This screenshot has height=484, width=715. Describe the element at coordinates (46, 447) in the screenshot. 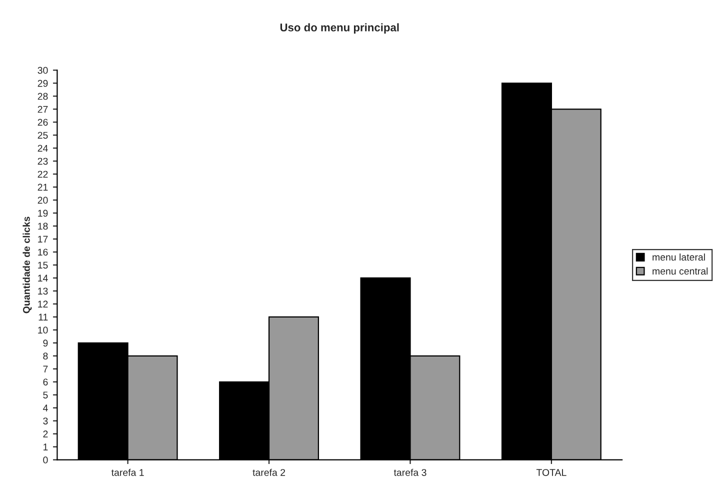

I see `y-tick-label: 1` at that location.